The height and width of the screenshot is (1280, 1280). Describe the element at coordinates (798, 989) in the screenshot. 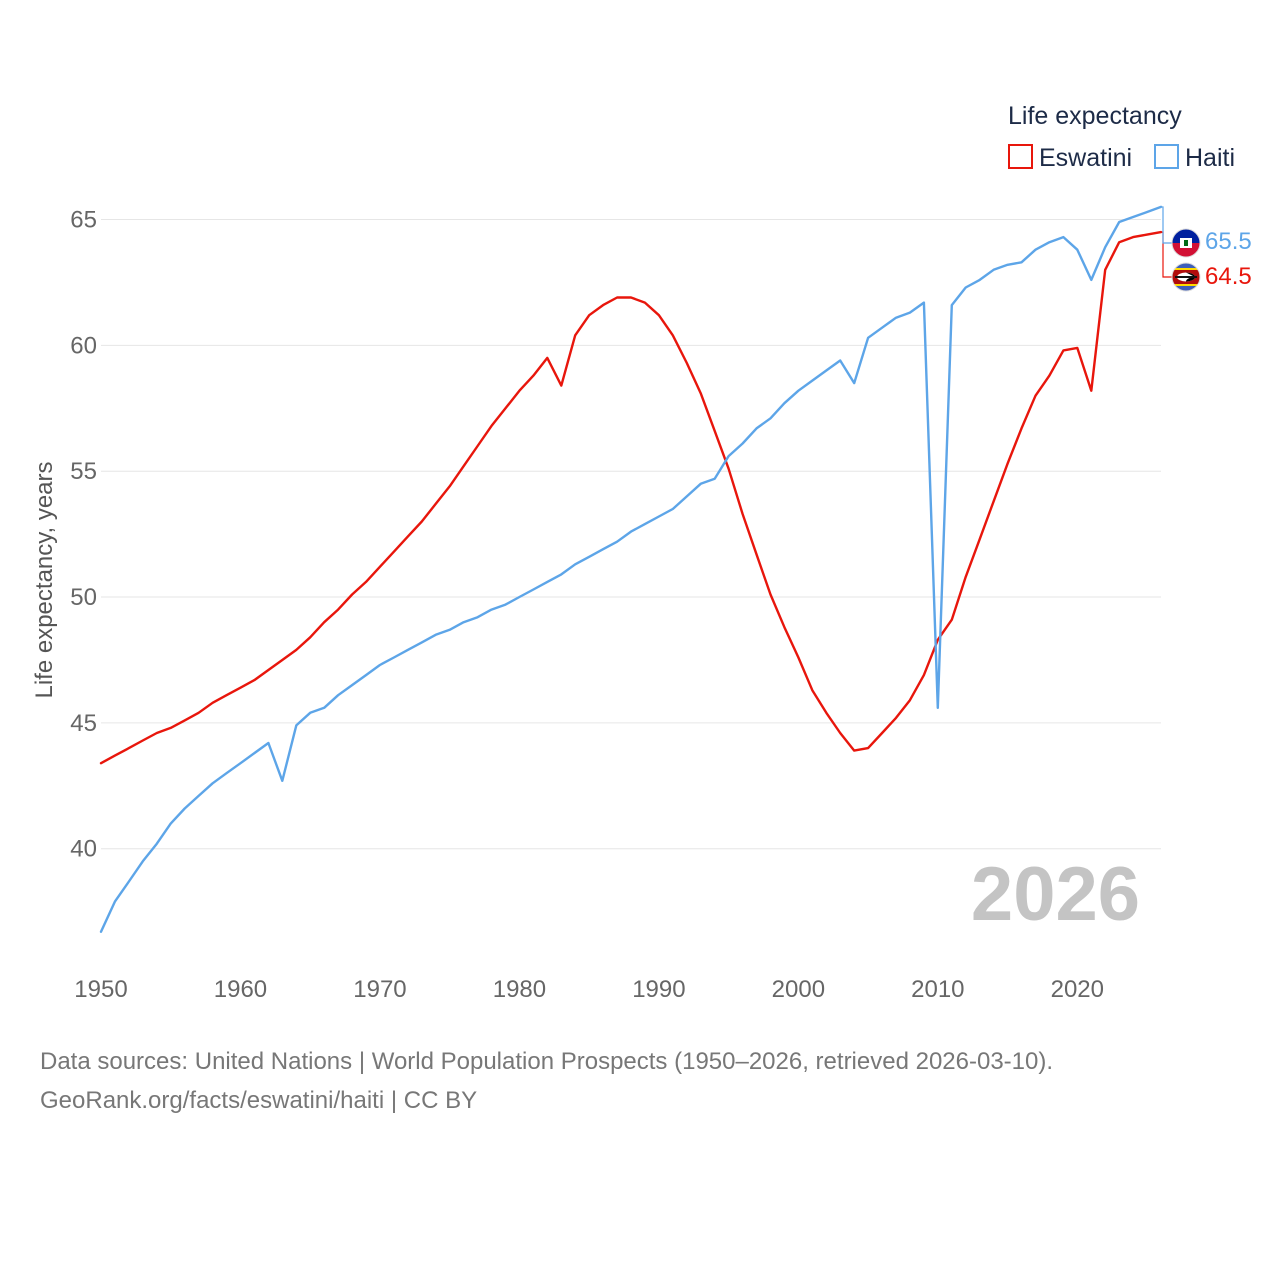

I see `x-tick-label-2000: 2000` at that location.